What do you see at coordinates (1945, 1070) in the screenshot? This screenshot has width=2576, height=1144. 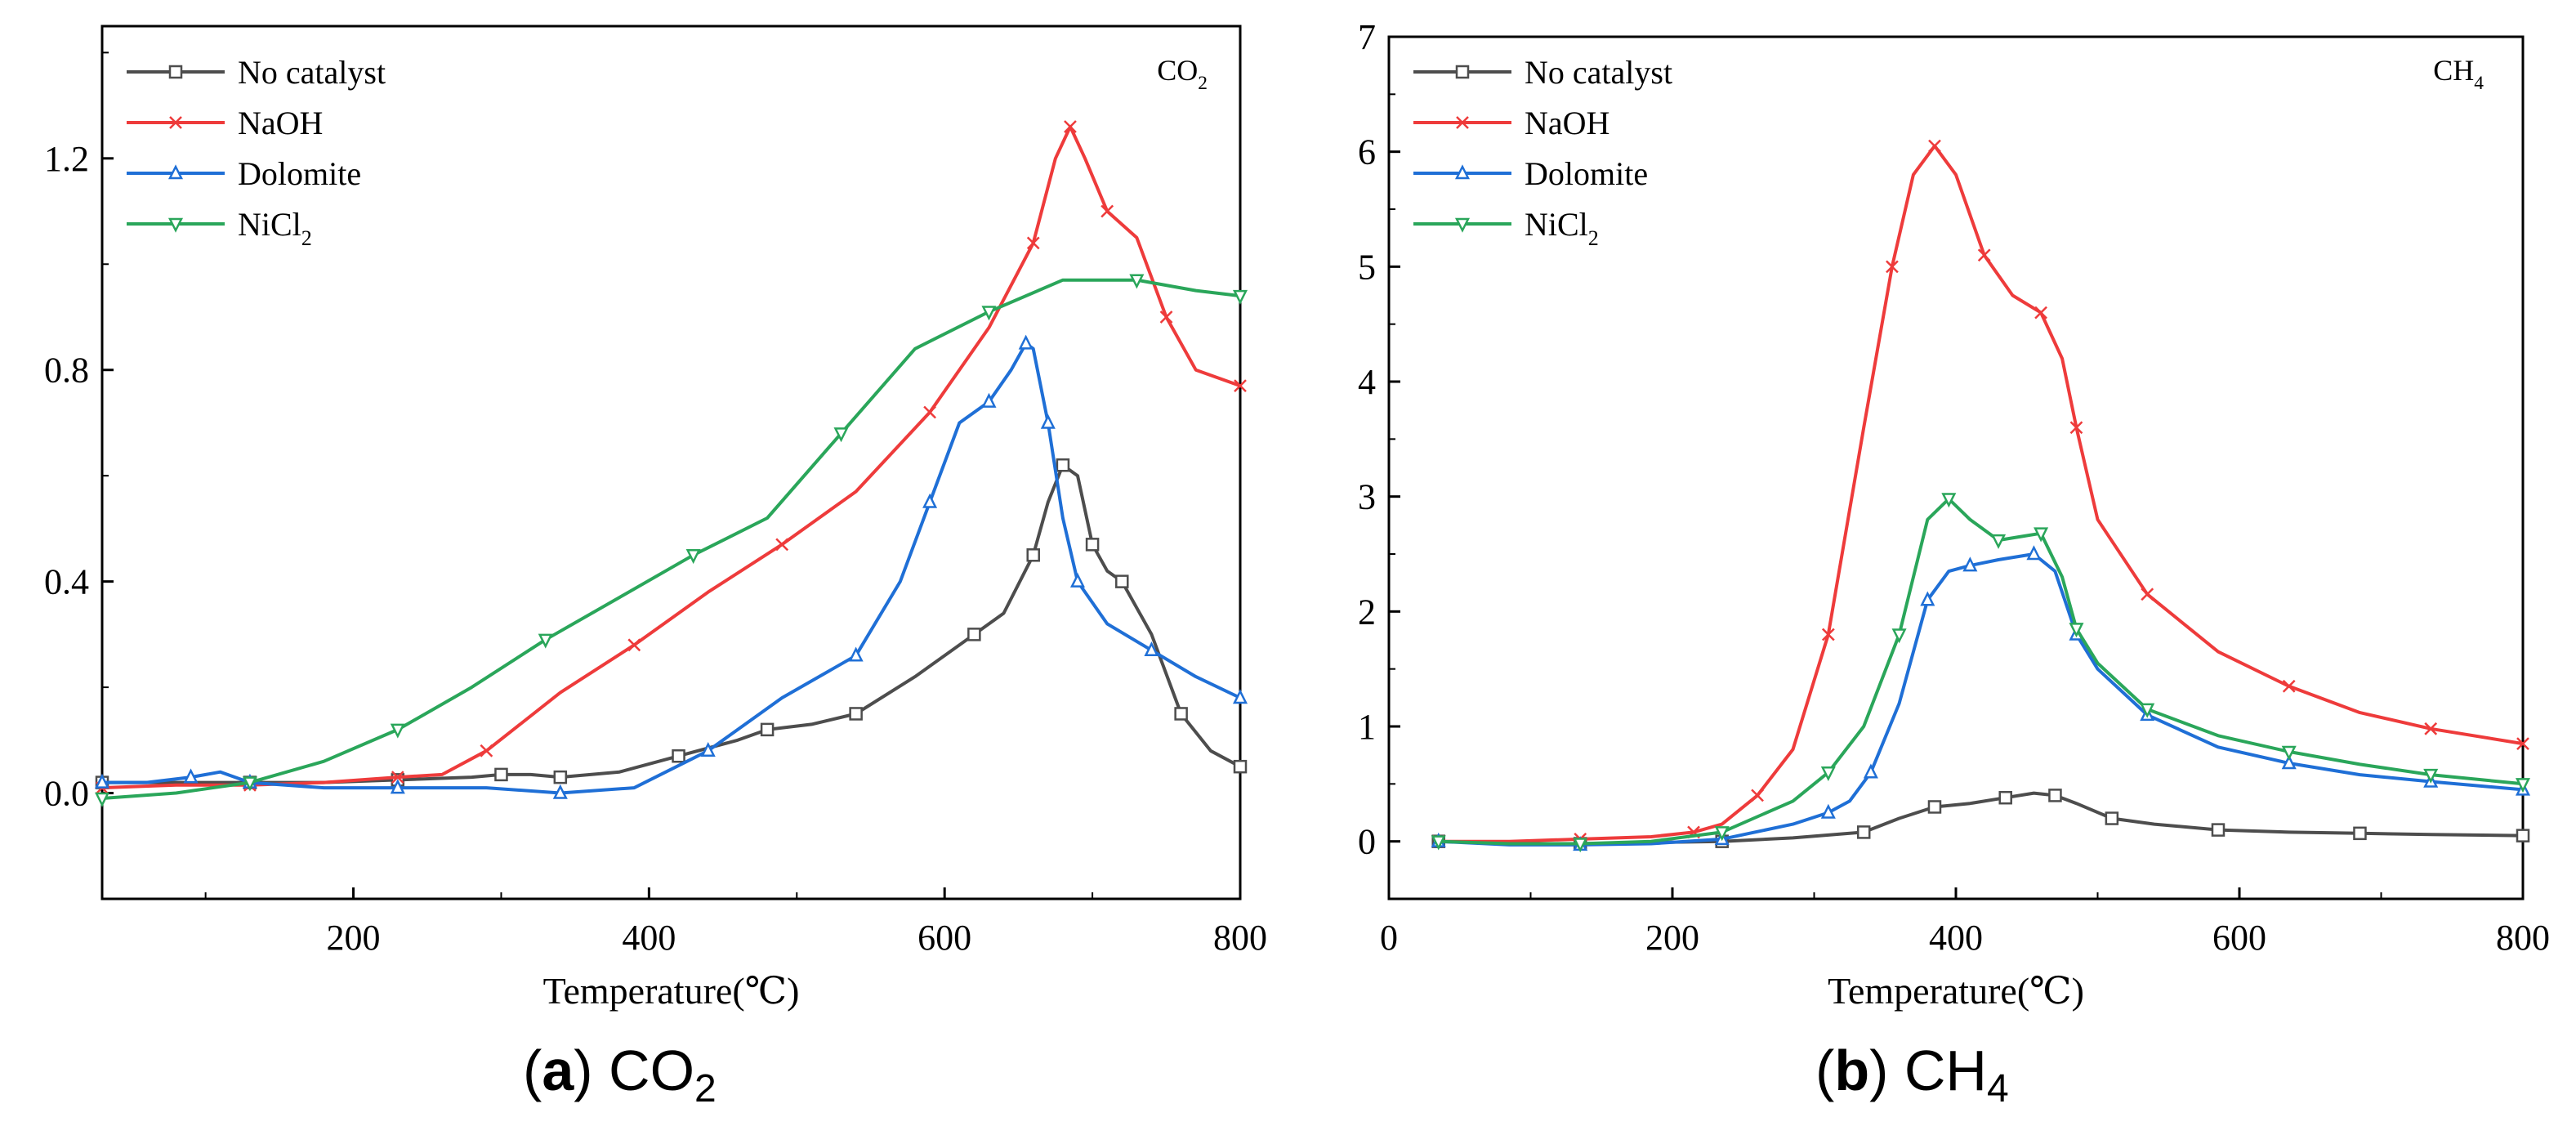 I see `caption-b-text: CH` at bounding box center [1945, 1070].